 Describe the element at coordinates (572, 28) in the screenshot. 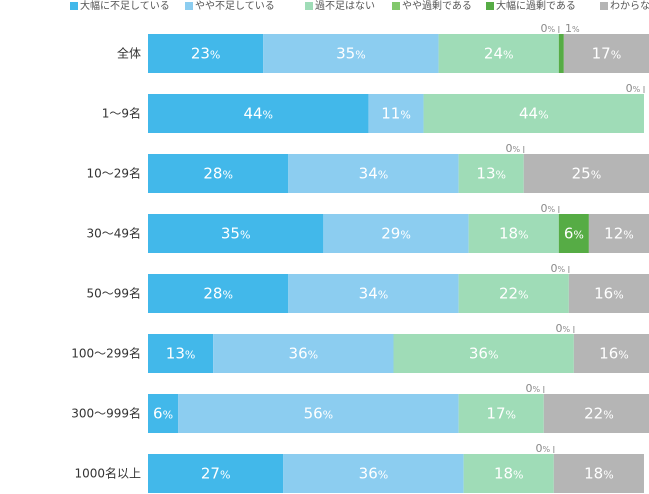

I see `zero-value-label: 1%` at that location.